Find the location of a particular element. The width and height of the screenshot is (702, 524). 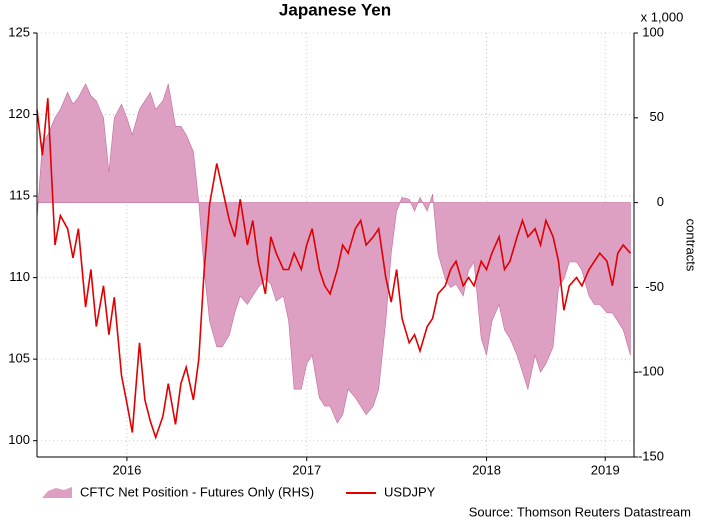

y2-unit-label: x 1,000 is located at coordinates (662, 16).